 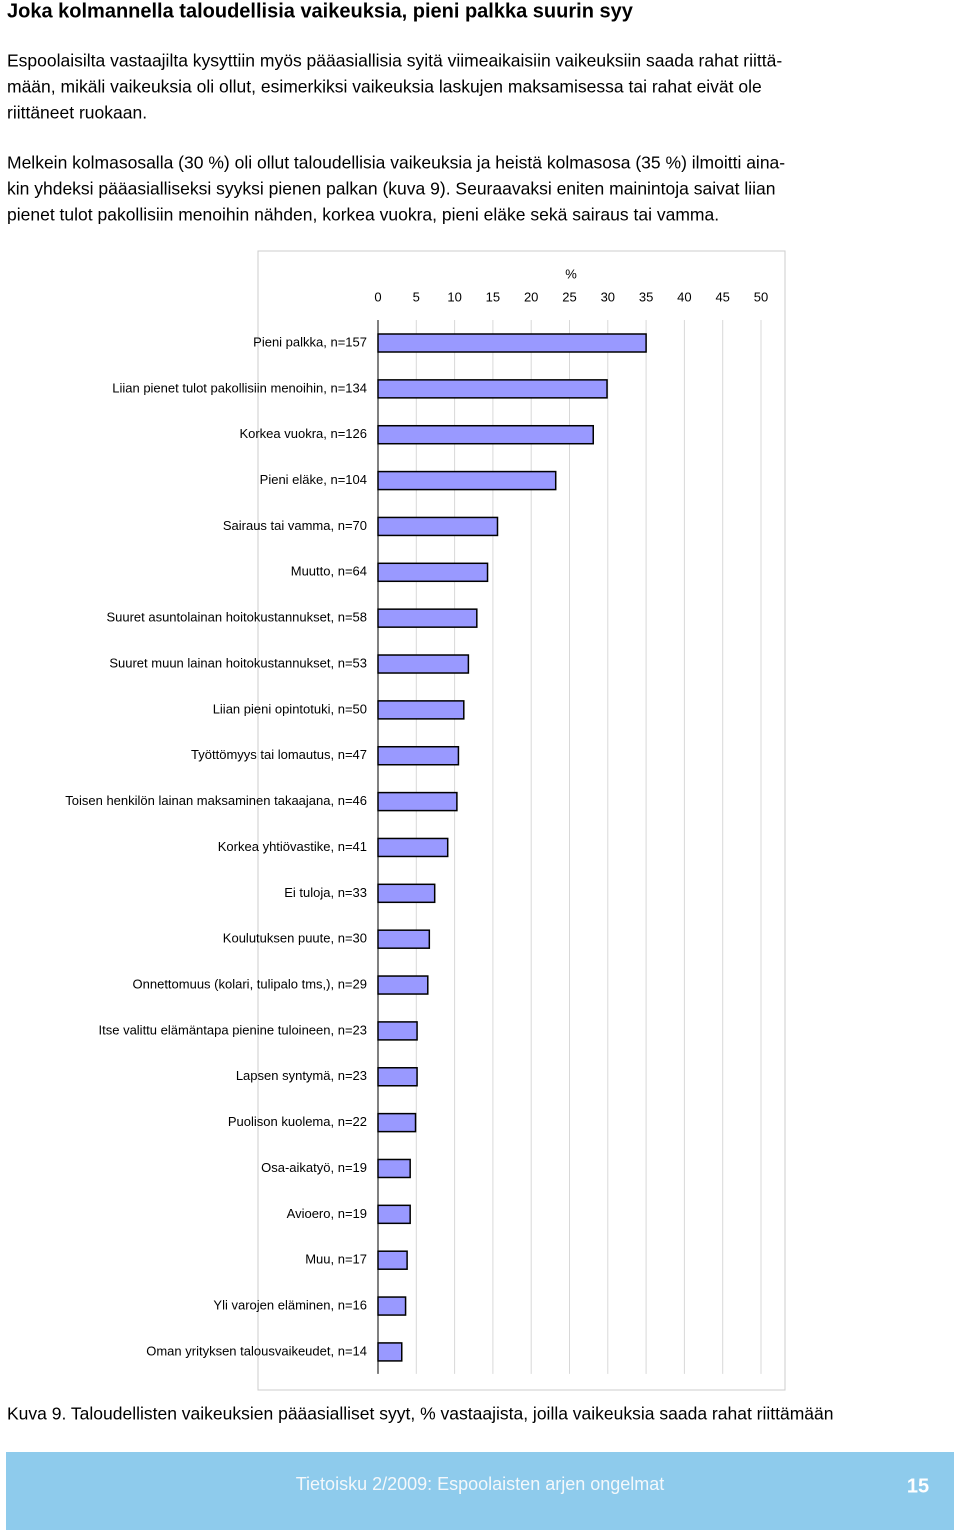 What do you see at coordinates (310, 341) in the screenshot?
I see `category-label: Pieni palkka, n=157` at bounding box center [310, 341].